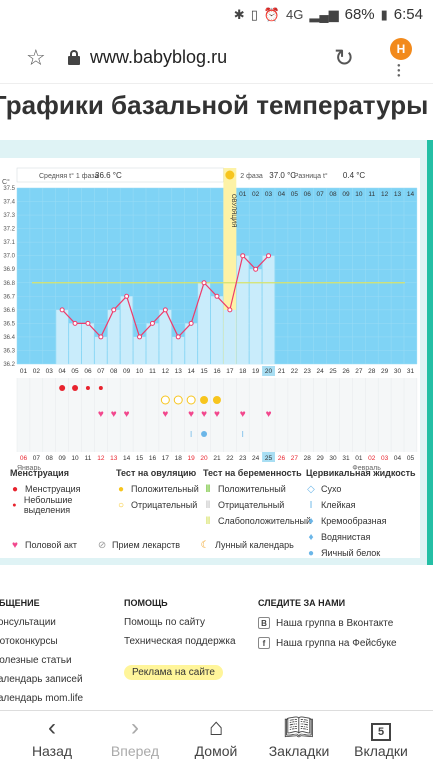 This screenshot has width=433, height=770. What do you see at coordinates (9, 189) in the screenshot?
I see `y-tick-label: 37.5` at bounding box center [9, 189].